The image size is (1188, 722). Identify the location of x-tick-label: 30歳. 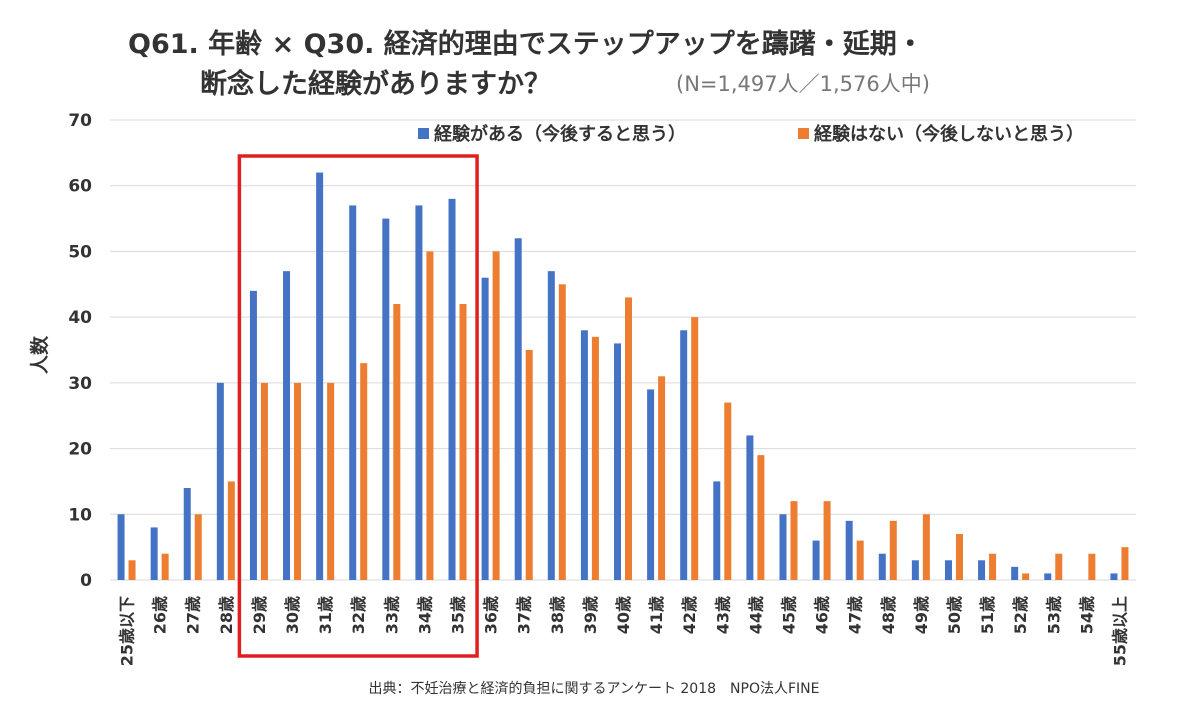
(292, 615).